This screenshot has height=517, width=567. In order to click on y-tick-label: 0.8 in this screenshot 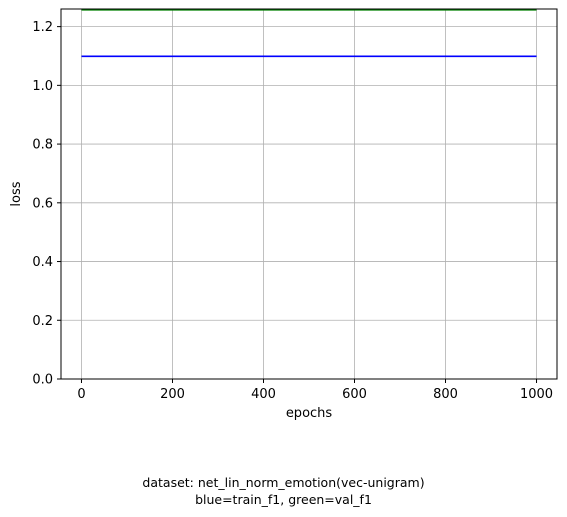, I will do `click(42, 145)`.